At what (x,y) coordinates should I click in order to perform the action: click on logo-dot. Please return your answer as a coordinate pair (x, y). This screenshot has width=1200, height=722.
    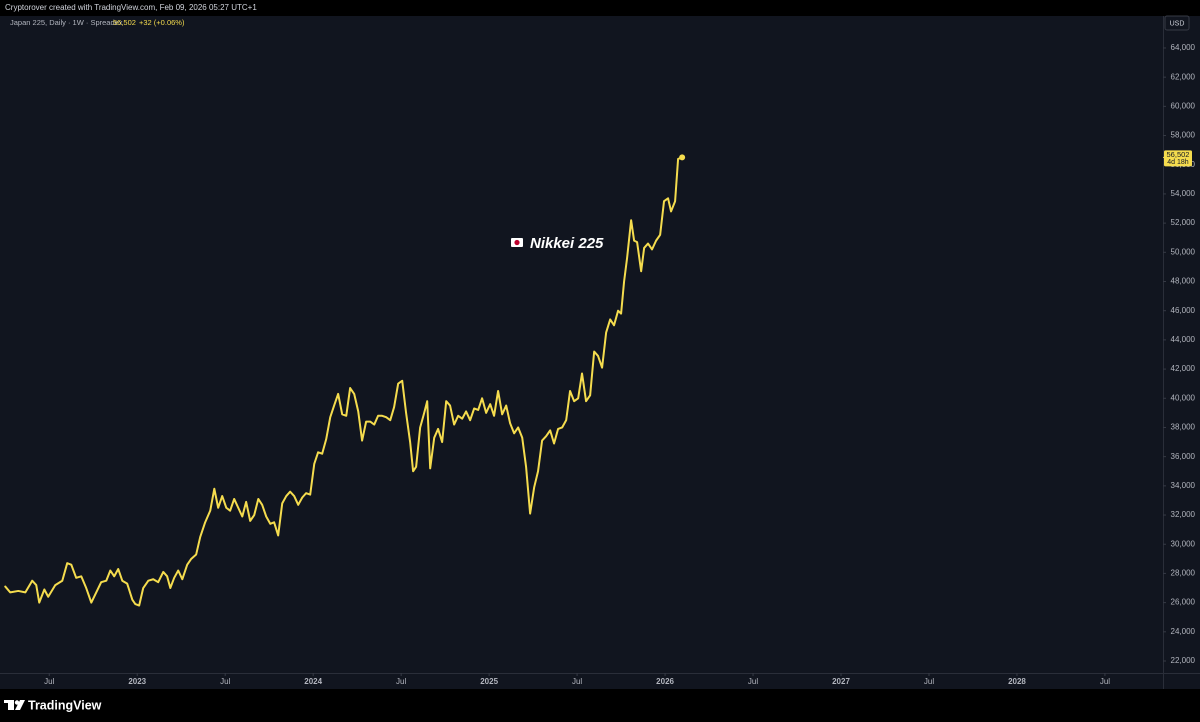
    Looking at the image, I should click on (17, 702).